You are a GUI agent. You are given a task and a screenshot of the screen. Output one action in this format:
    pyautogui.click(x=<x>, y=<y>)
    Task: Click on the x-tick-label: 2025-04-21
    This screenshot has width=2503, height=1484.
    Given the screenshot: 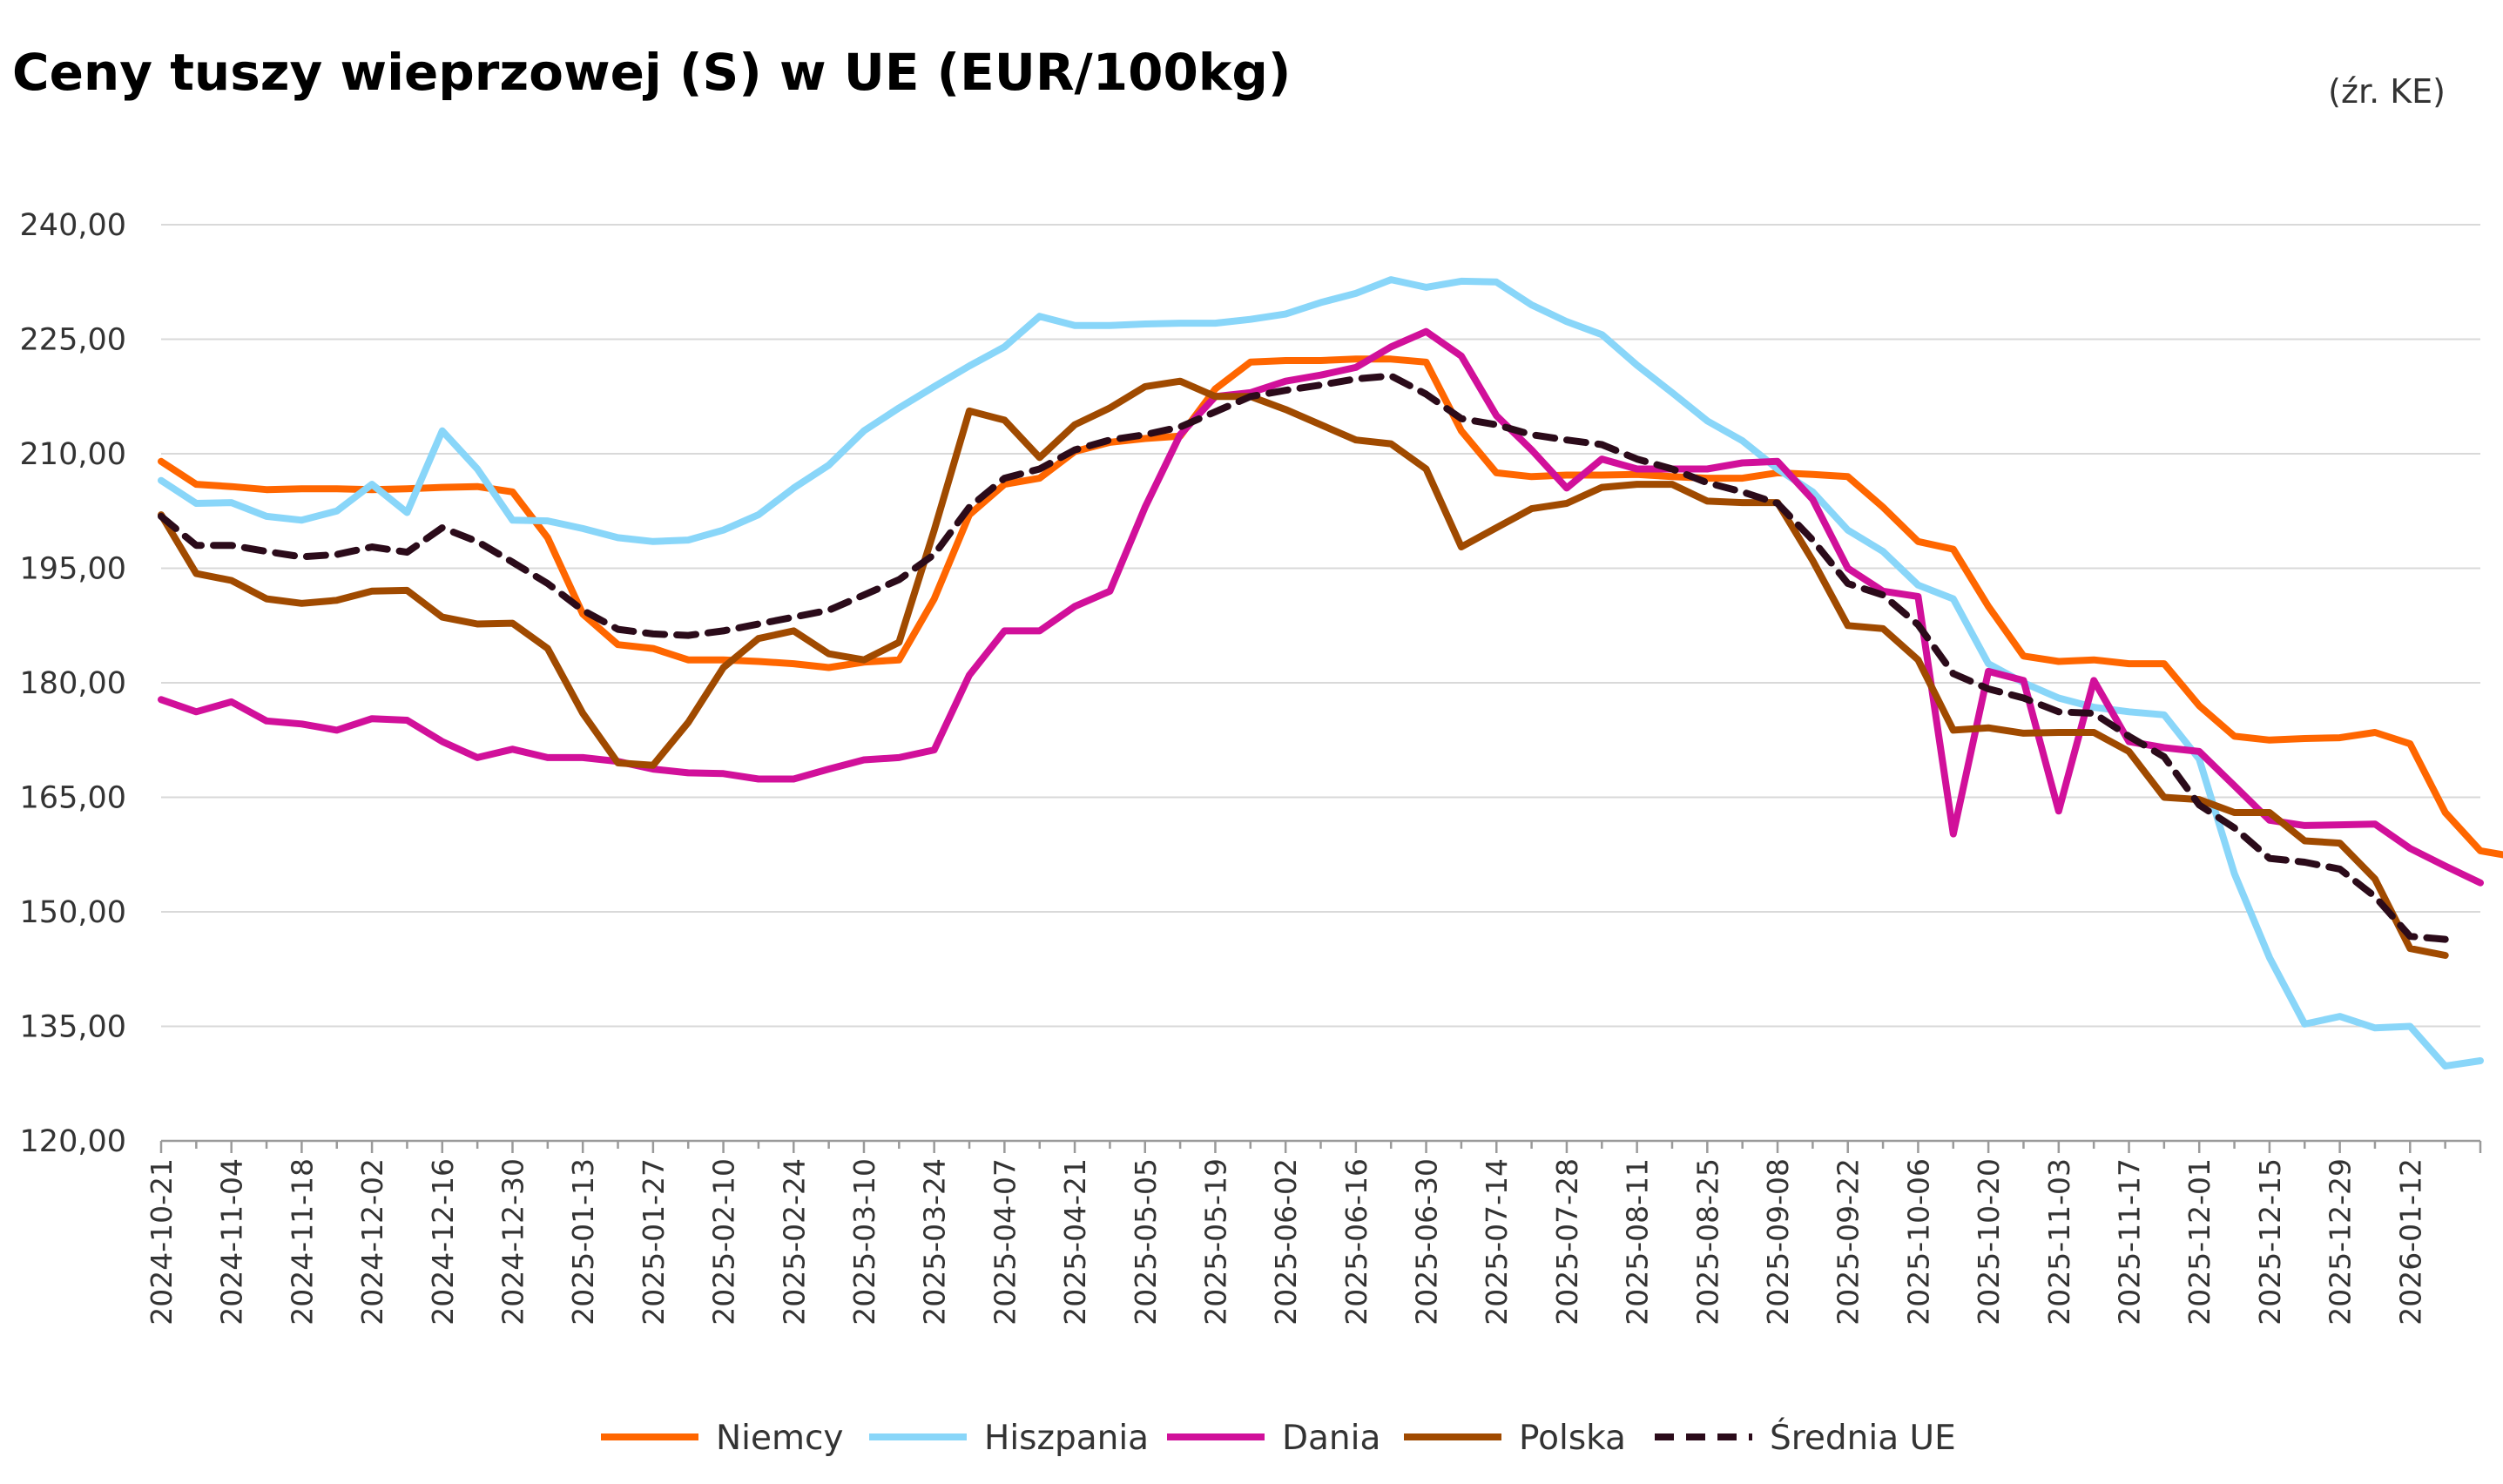 What is the action you would take?
    pyautogui.click(x=1075, y=1241)
    